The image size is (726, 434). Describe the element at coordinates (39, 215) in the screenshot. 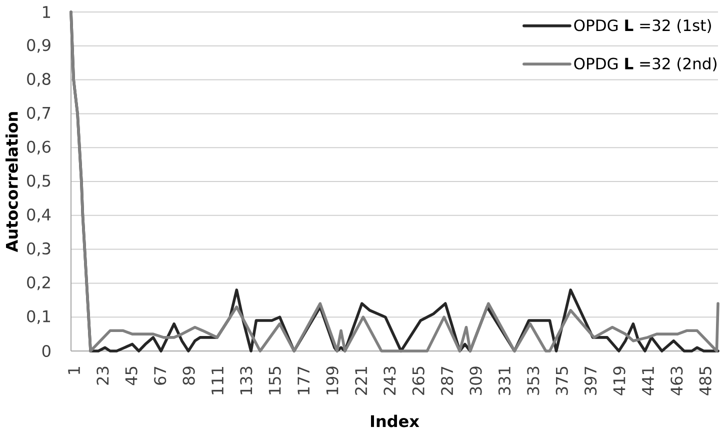

I see `y-tick-label: 0,4` at that location.